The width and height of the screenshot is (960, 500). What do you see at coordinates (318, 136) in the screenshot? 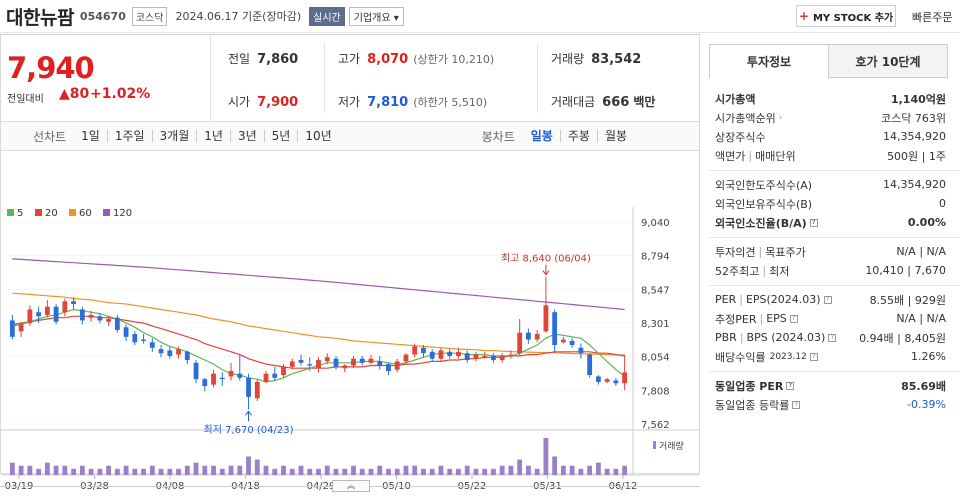
I see `period-tab: 10년` at bounding box center [318, 136].